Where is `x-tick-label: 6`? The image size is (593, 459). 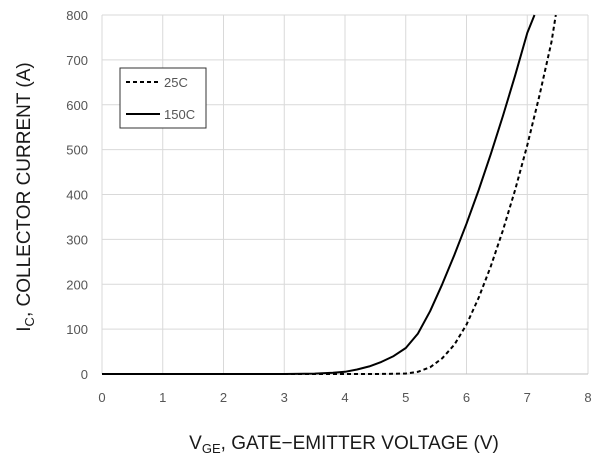 x-tick-label: 6 is located at coordinates (466, 397).